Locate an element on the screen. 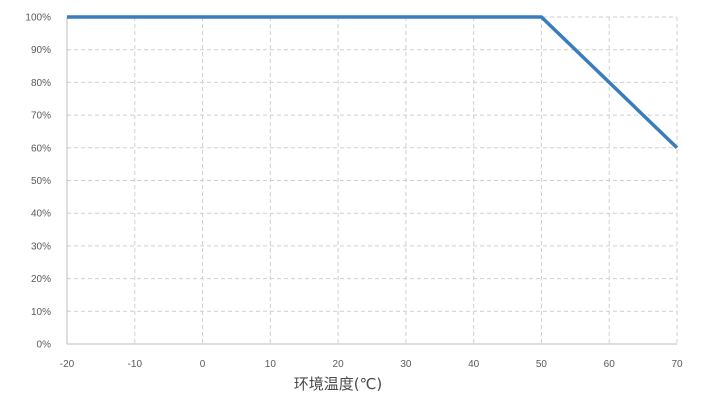 The width and height of the screenshot is (701, 402). x-tick-label: 20 is located at coordinates (339, 364).